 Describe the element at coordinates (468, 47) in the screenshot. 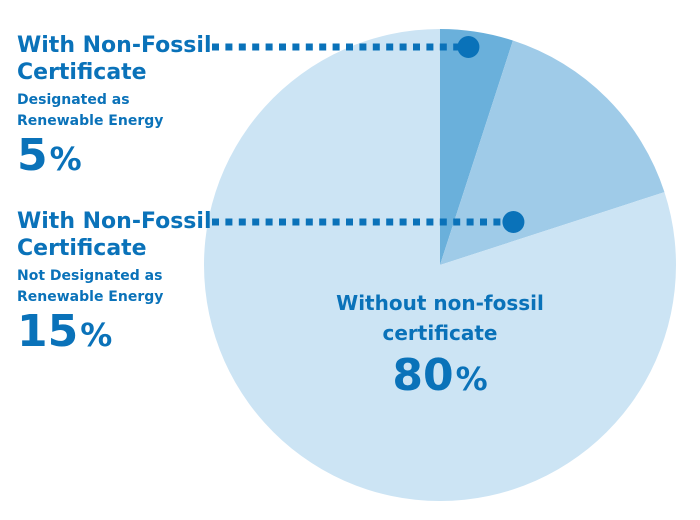

I see `leader-renewable-designated-dot` at that location.